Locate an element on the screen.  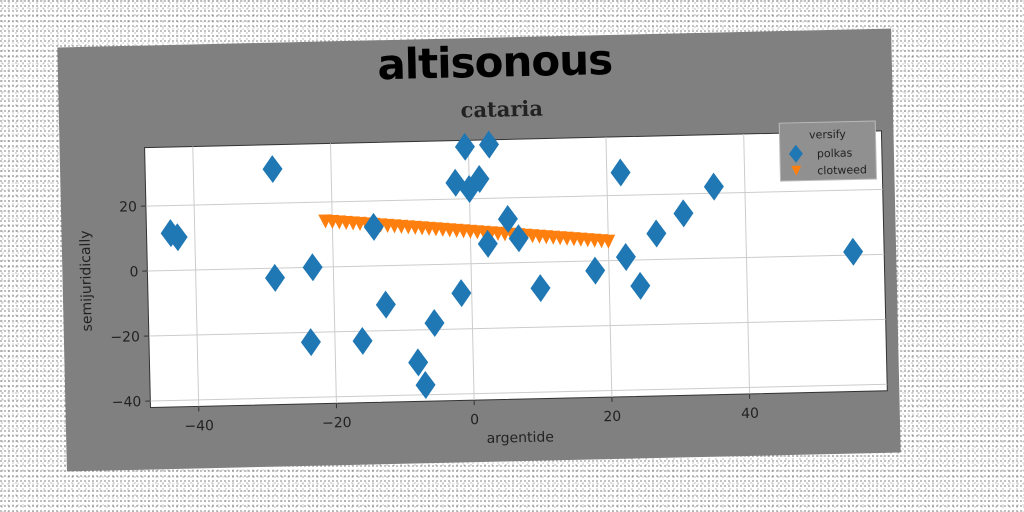
legend: versify polkas clotweed is located at coordinates (828, 151).